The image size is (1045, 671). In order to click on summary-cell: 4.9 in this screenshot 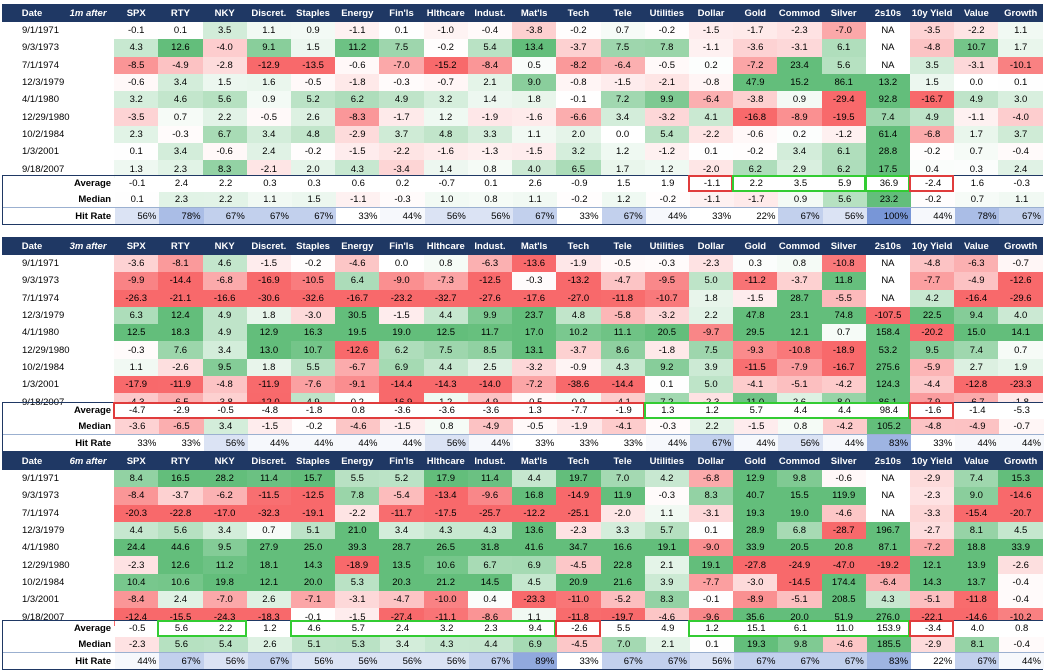, I will do `click(667, 629)`.